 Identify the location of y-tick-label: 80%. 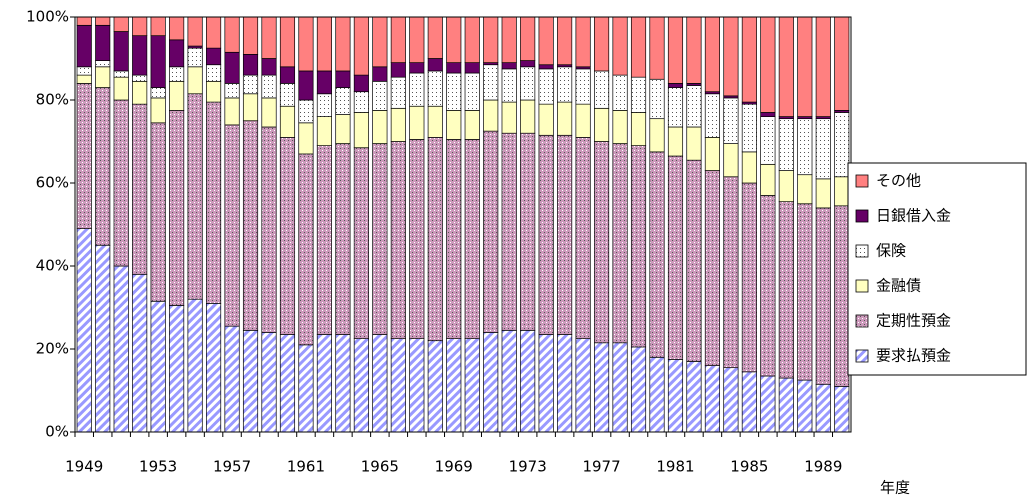
(52, 100).